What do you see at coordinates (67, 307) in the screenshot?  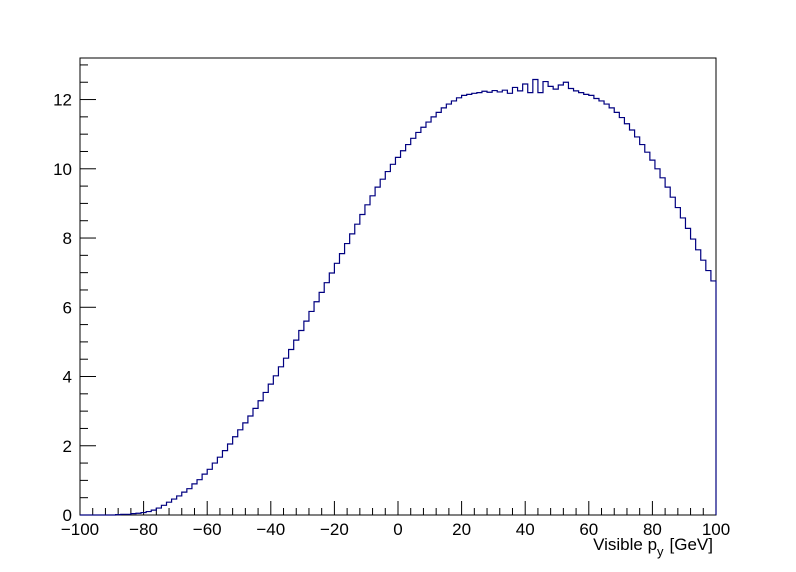 I see `y-tick-label: 6` at bounding box center [67, 307].